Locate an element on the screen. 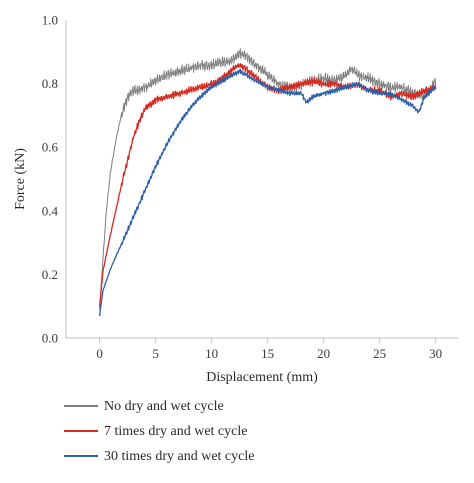 This screenshot has height=483, width=474. y-tick-labels: 0.0 0.2 0.4 0.6 0.8 1.0 is located at coordinates (50, 179).